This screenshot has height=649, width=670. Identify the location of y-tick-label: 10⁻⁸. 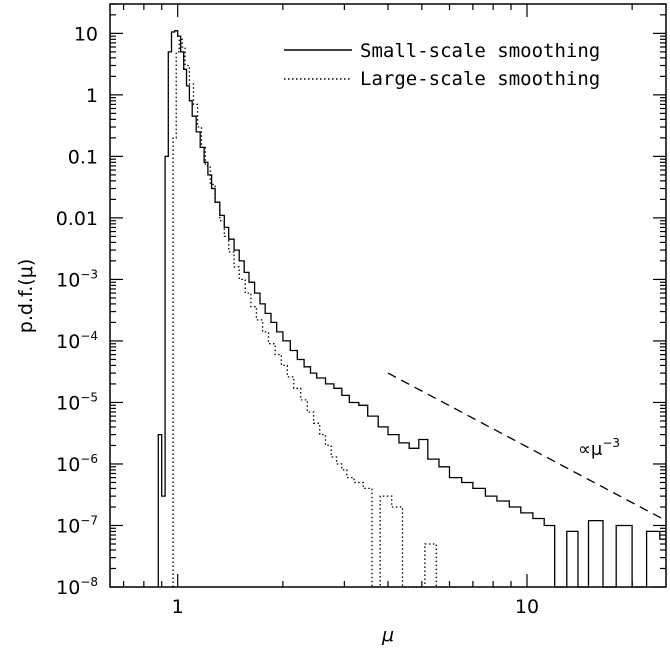
(77, 587).